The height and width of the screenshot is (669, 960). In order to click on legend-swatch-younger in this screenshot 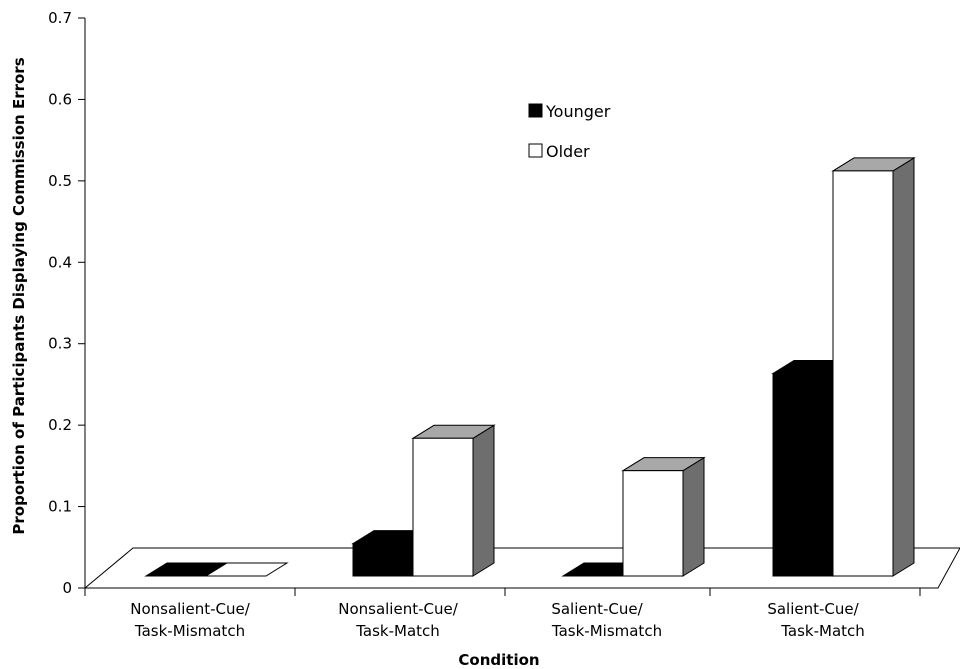, I will do `click(535, 110)`.